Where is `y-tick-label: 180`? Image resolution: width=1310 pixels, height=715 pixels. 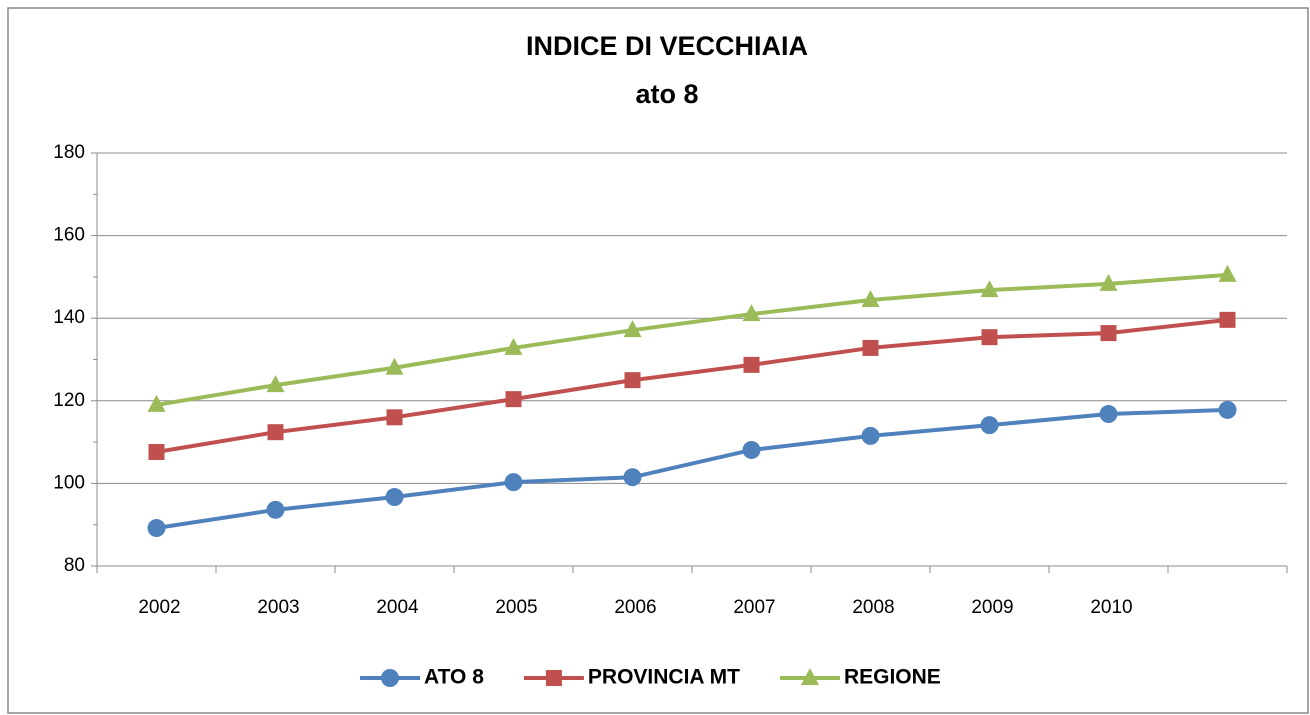 y-tick-label: 180 is located at coordinates (69, 152).